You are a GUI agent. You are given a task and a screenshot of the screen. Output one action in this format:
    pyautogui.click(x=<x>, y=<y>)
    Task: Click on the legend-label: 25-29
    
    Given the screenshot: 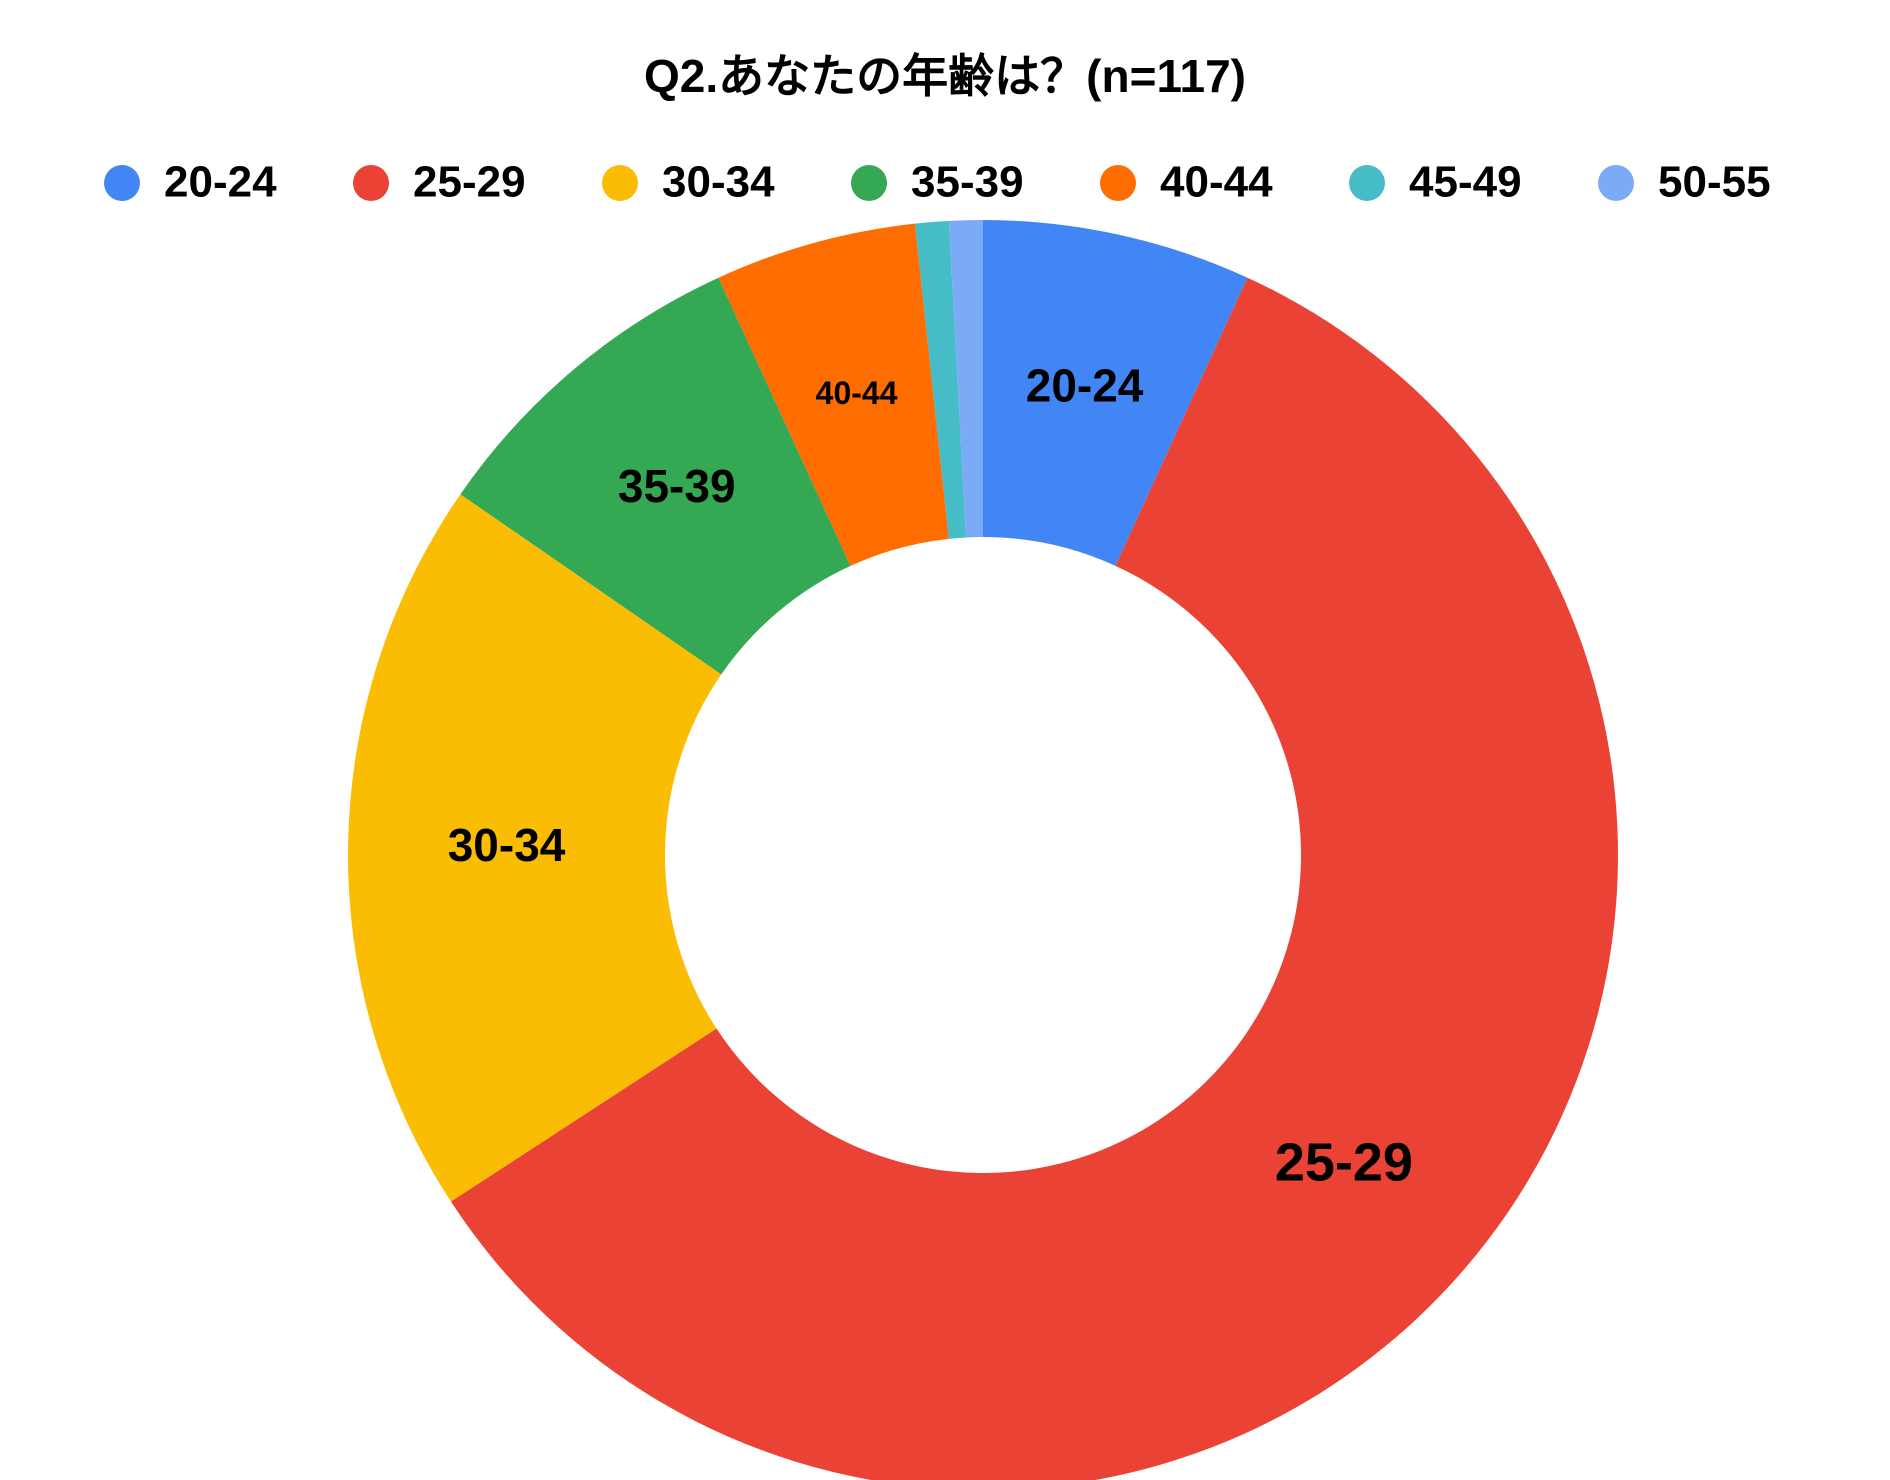 What is the action you would take?
    pyautogui.click(x=469, y=182)
    